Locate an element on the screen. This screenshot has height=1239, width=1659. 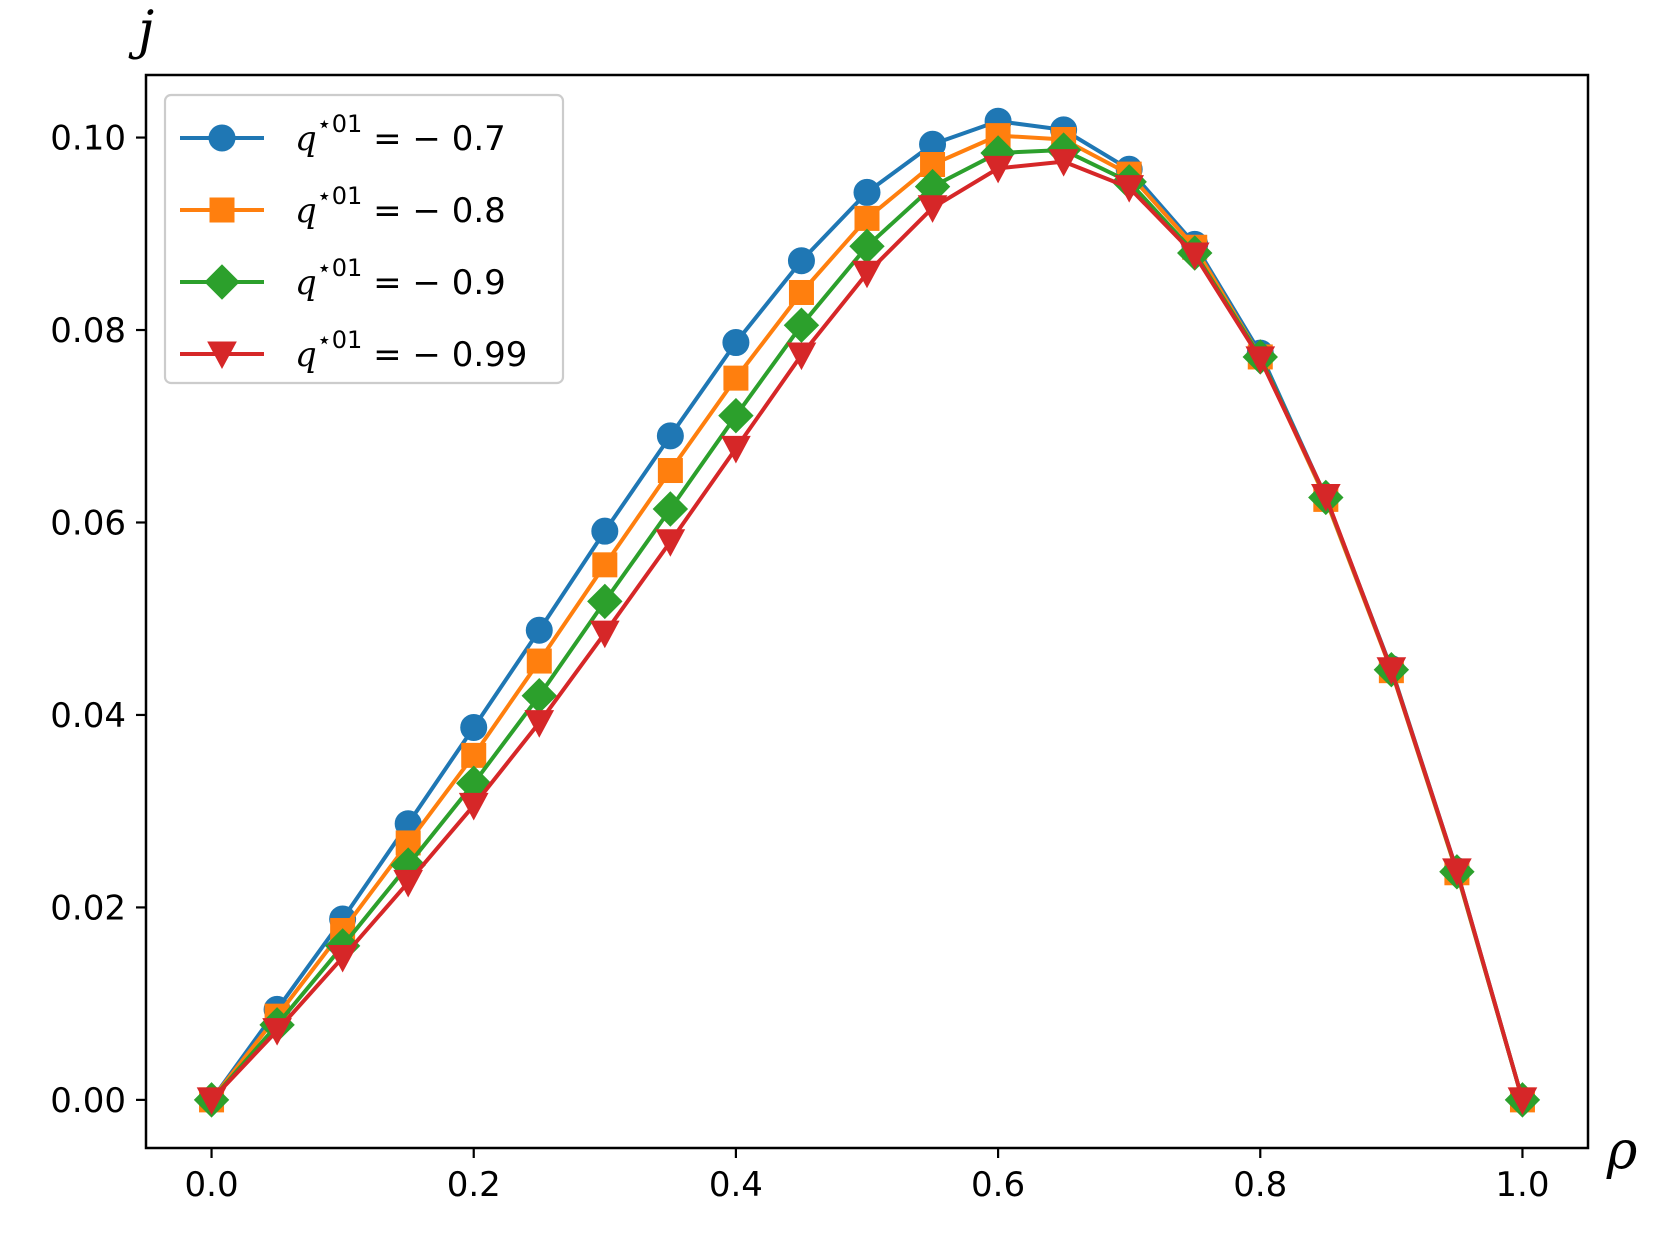
legend-entry: q⋆01 = − 0.7 is located at coordinates (343, 134).